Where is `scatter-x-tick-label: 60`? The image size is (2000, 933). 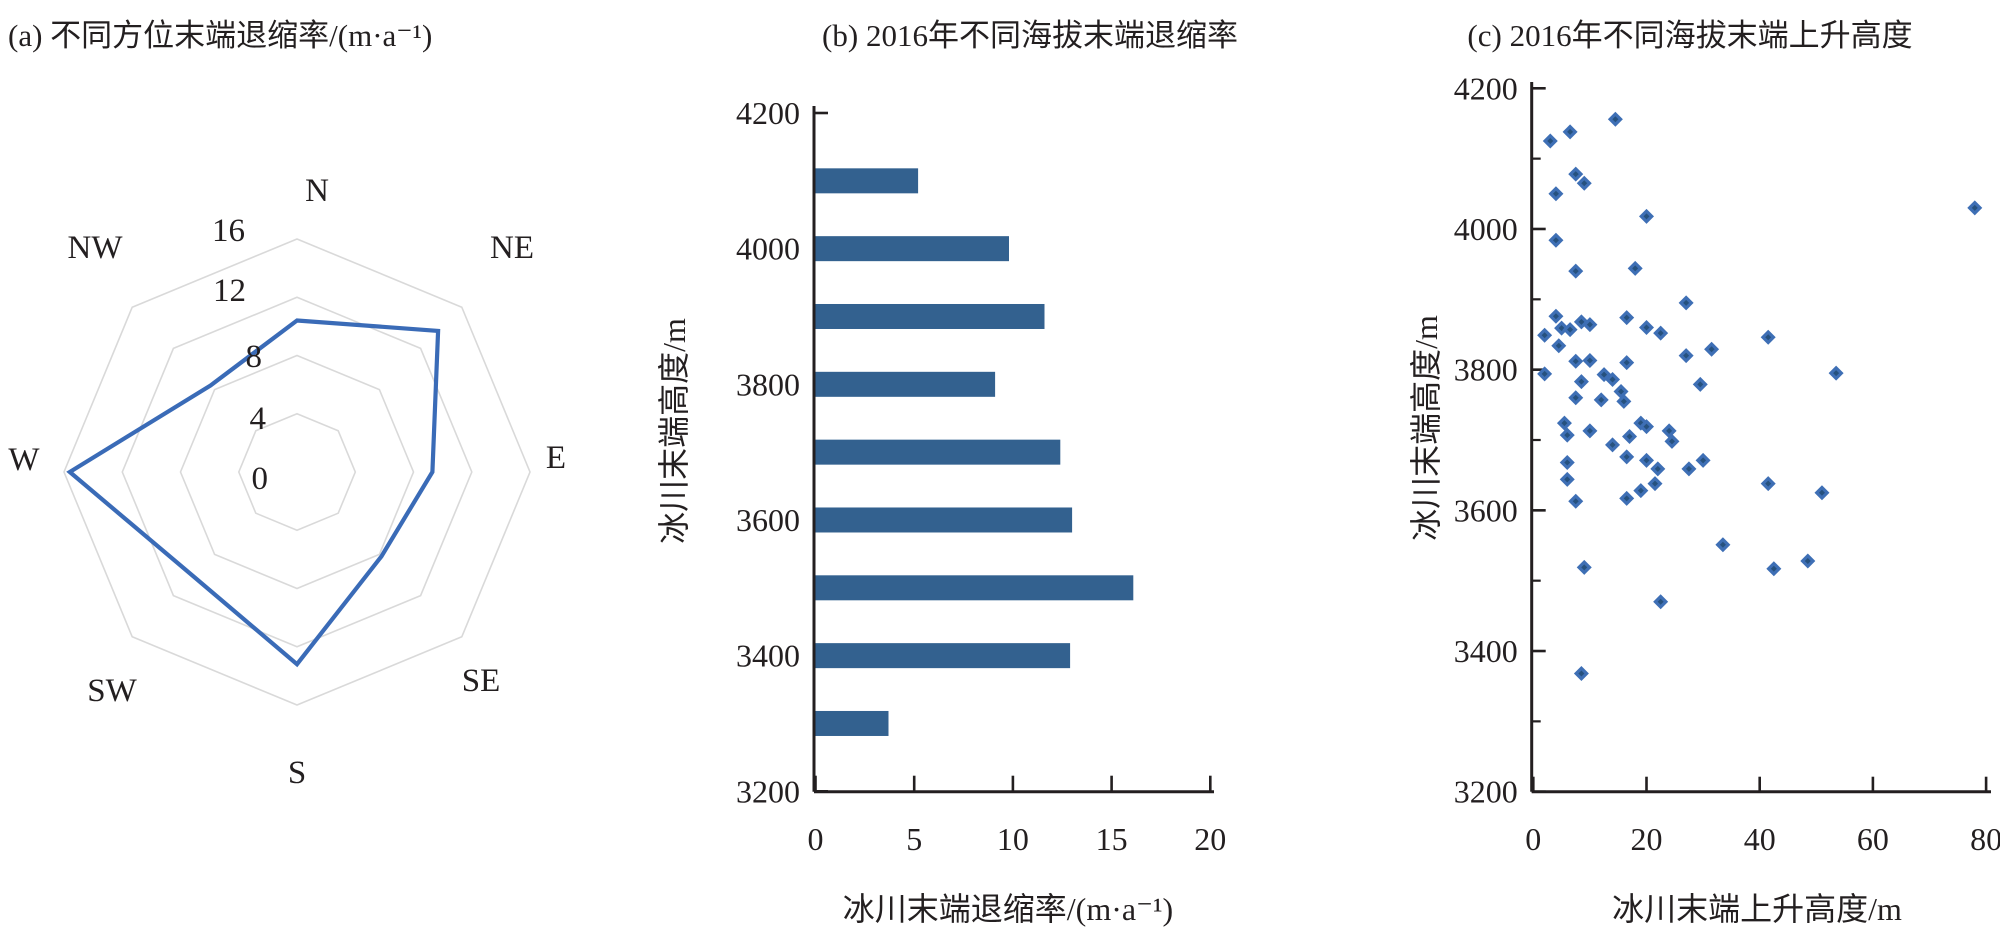 scatter-x-tick-label: 60 is located at coordinates (1873, 839).